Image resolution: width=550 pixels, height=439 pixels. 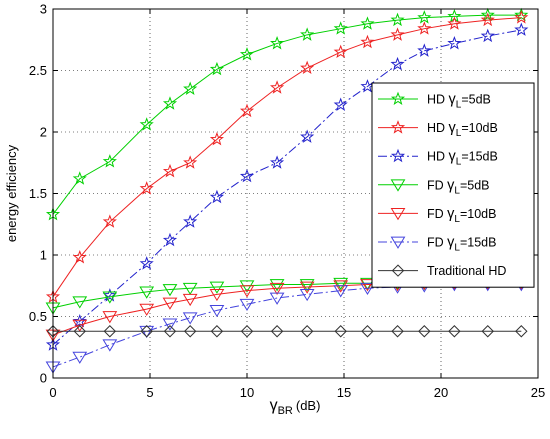 What do you see at coordinates (438, 157) in the screenshot?
I see `legend-label-prefix: HD` at bounding box center [438, 157].